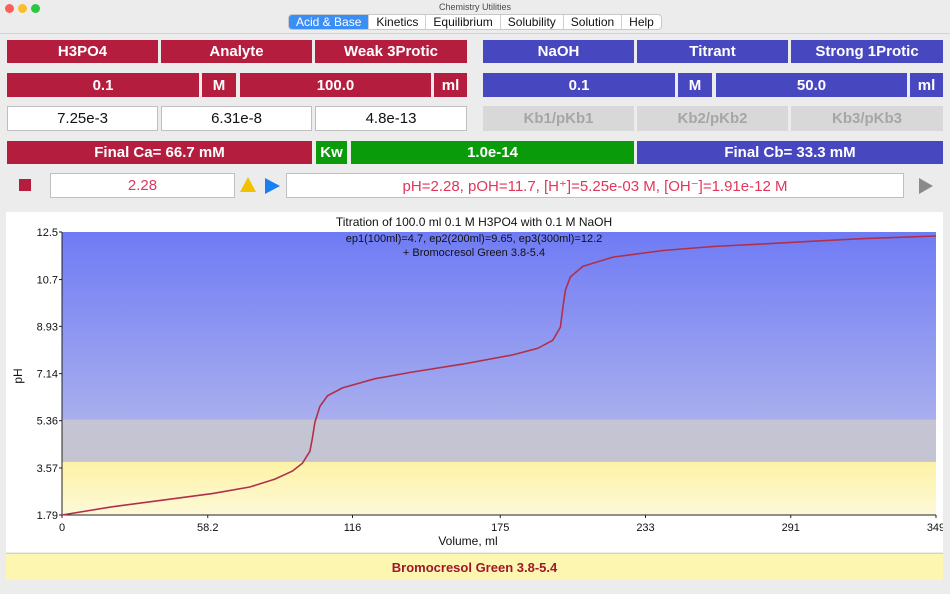 The width and height of the screenshot is (950, 594). What do you see at coordinates (47, 375) in the screenshot?
I see `y-tick-label: 7.14` at bounding box center [47, 375].